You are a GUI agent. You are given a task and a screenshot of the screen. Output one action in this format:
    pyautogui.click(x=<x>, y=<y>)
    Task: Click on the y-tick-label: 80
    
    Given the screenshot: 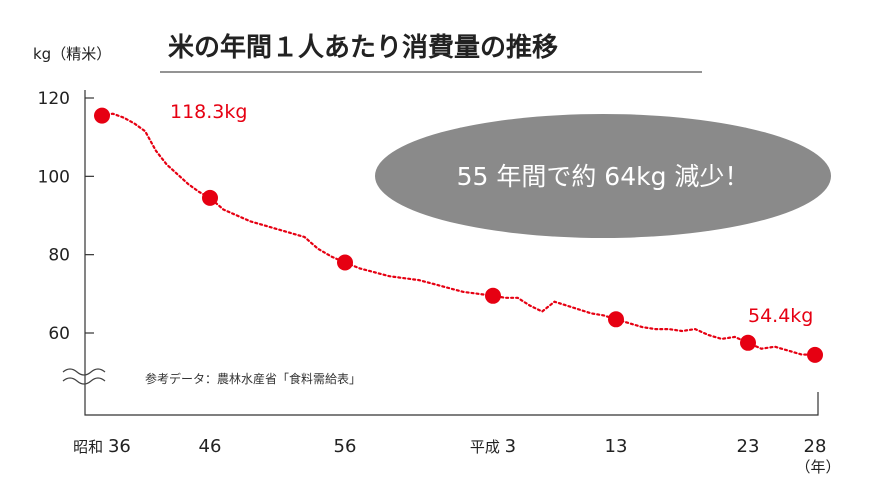 What is the action you would take?
    pyautogui.click(x=59, y=256)
    